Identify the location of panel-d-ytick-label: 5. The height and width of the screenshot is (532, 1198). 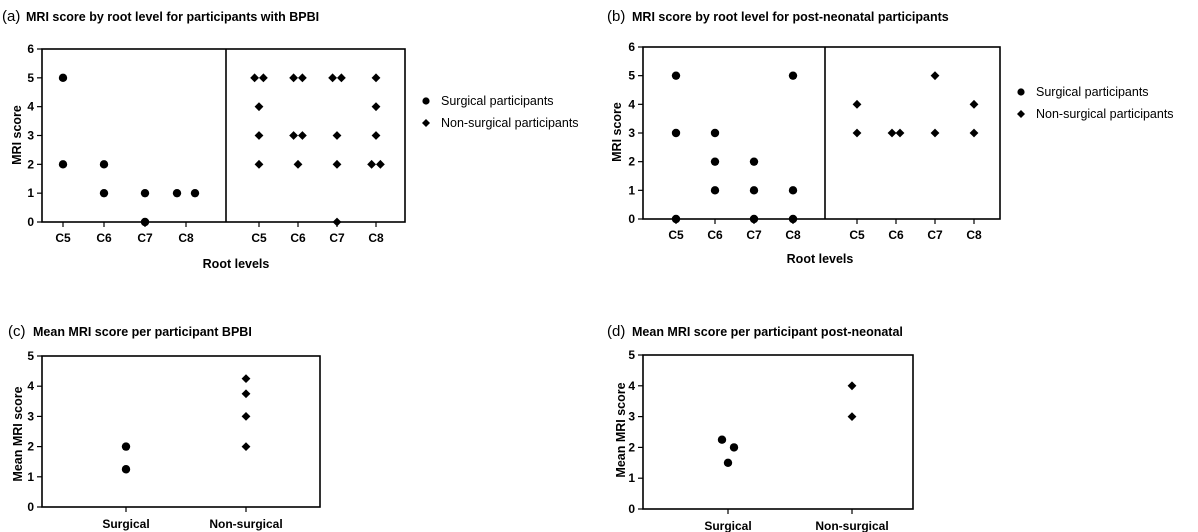
(631, 355).